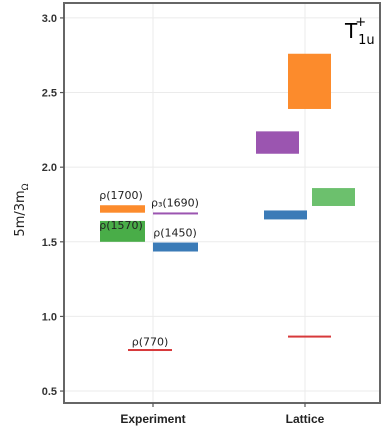 This screenshot has height=432, width=386. What do you see at coordinates (175, 233) in the screenshot?
I see `level-label: ρ(1450)` at bounding box center [175, 233].